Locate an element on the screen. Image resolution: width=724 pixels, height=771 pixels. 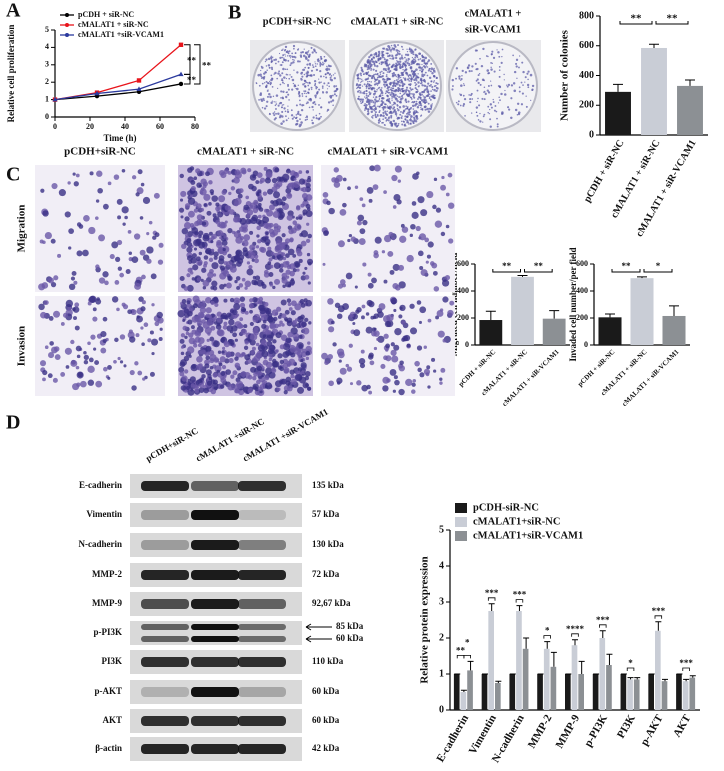
band is located at coordinates (165, 627).